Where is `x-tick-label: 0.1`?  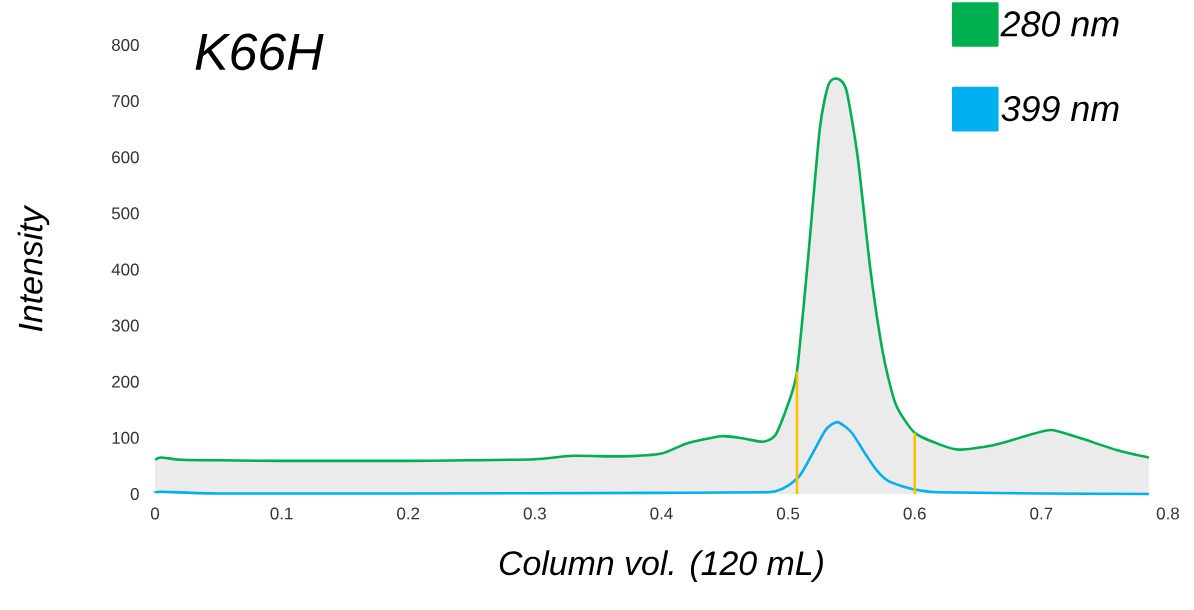
x-tick-label: 0.1 is located at coordinates (281, 513).